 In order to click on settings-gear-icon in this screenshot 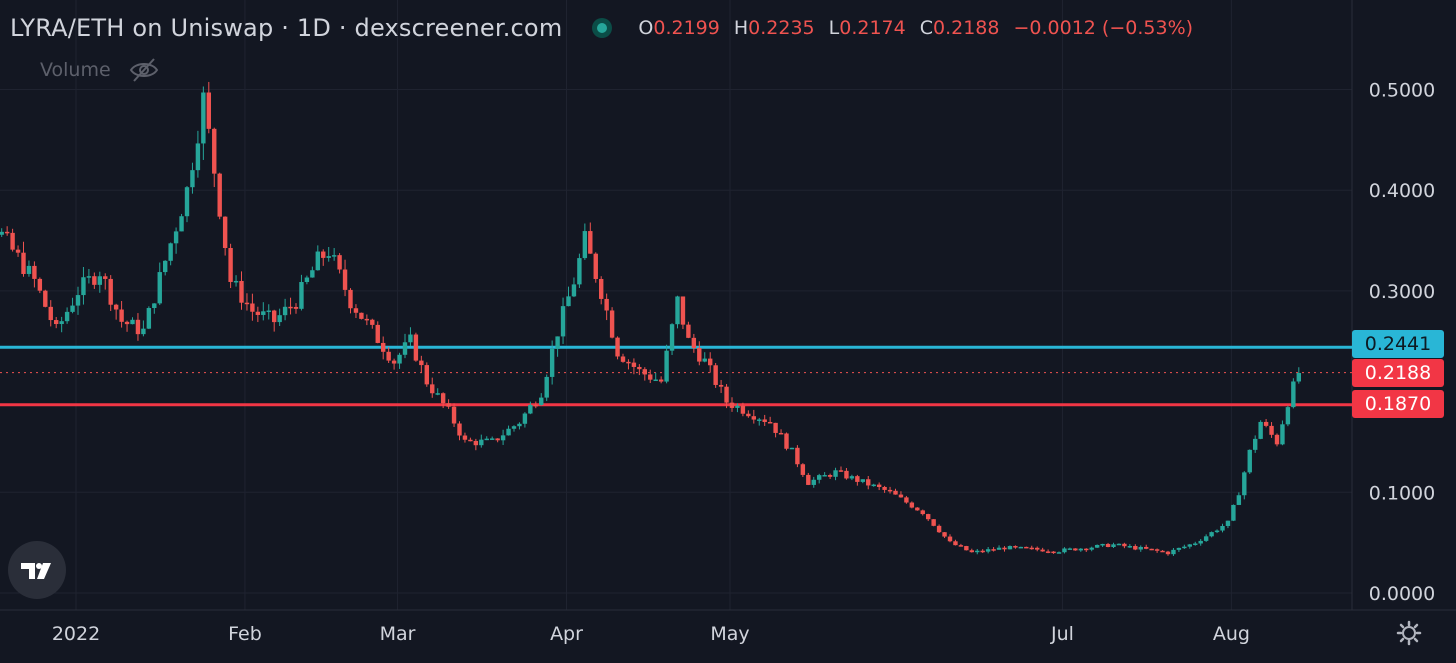, I will do `click(1409, 633)`.